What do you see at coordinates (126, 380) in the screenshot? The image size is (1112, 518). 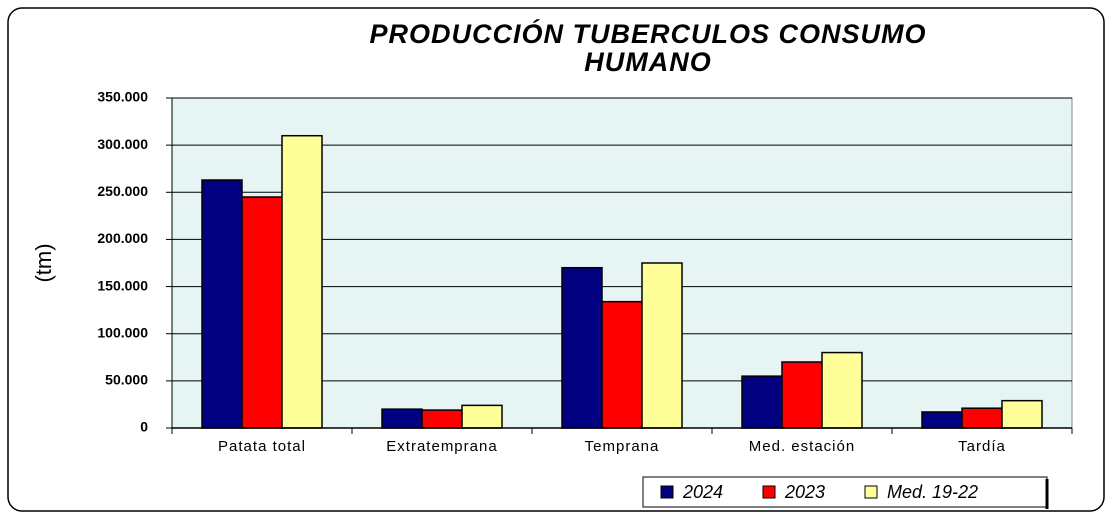 I see `y-tick-label: 50.000` at bounding box center [126, 380].